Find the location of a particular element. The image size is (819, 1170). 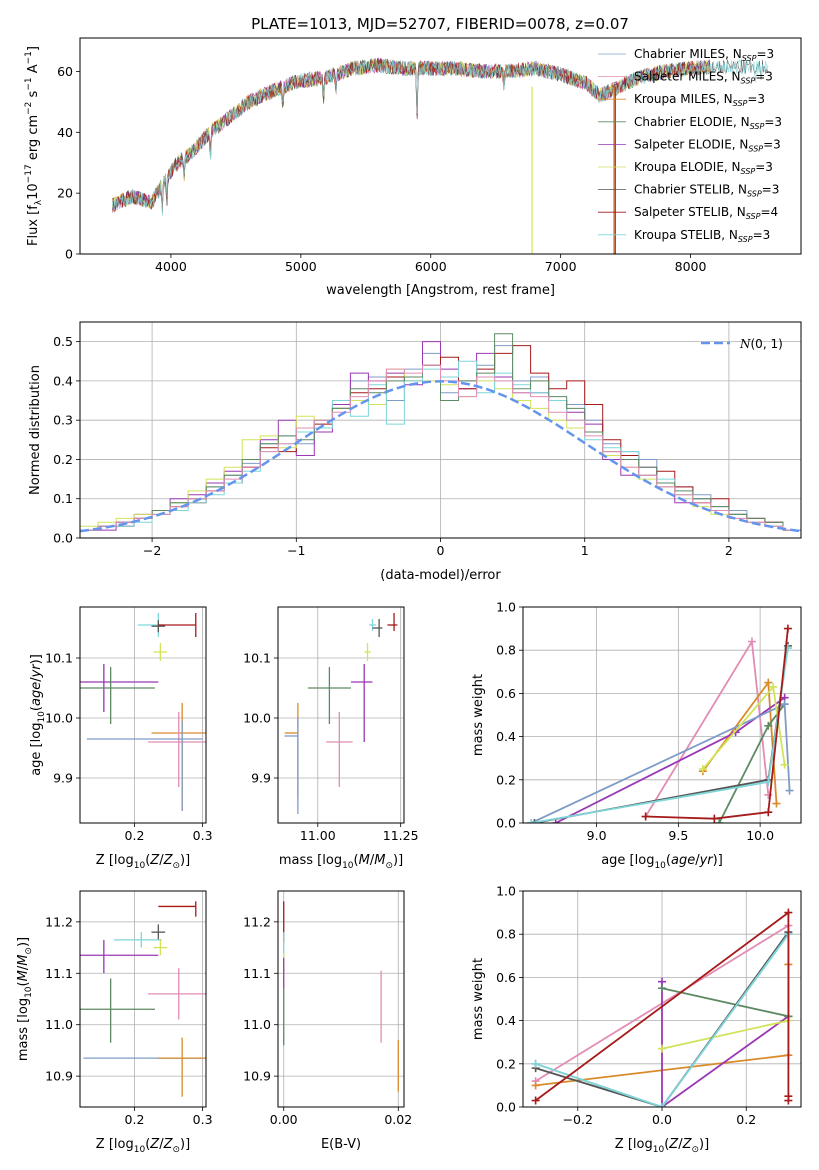

y-tick-label: 60 is located at coordinates (65, 71).